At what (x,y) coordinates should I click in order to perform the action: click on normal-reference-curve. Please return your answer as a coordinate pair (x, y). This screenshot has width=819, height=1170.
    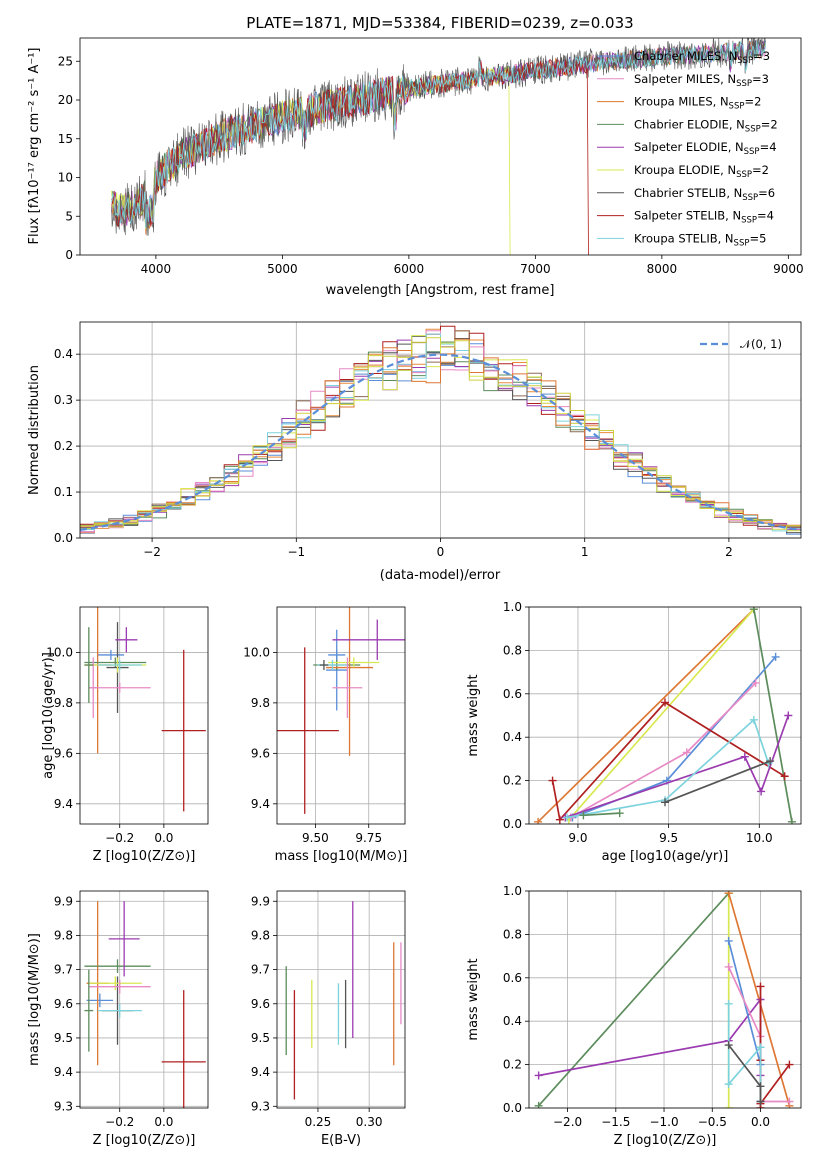
    Looking at the image, I should click on (440, 442).